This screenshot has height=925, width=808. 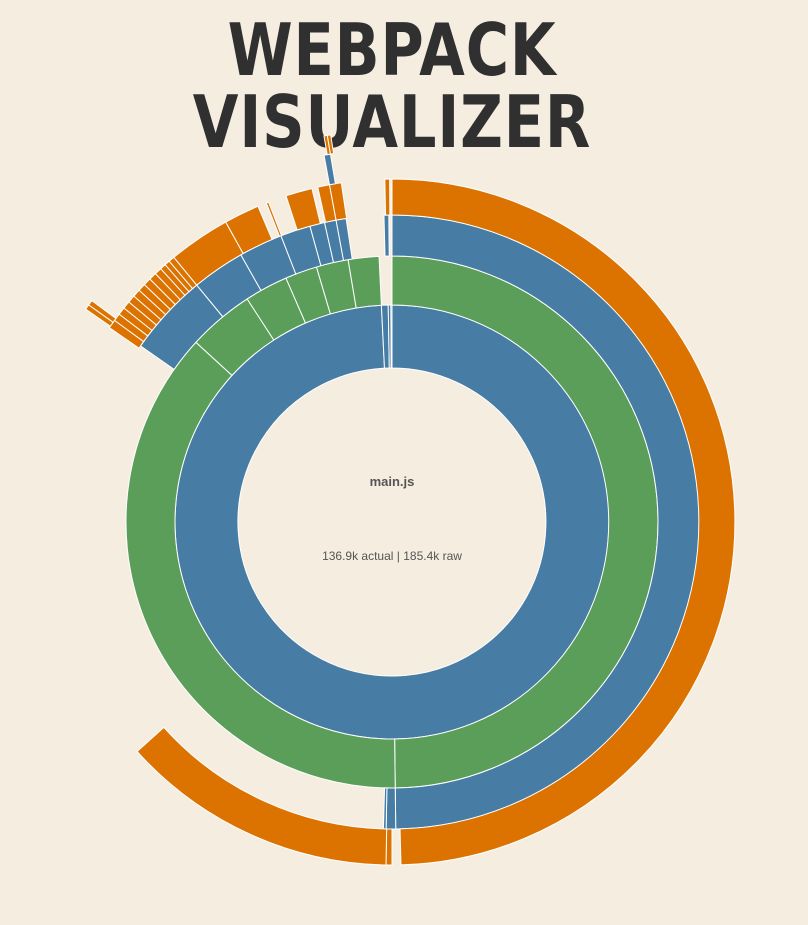 What do you see at coordinates (392, 556) in the screenshot?
I see `center-size-label: 136.9k actual | 185.4k raw` at bounding box center [392, 556].